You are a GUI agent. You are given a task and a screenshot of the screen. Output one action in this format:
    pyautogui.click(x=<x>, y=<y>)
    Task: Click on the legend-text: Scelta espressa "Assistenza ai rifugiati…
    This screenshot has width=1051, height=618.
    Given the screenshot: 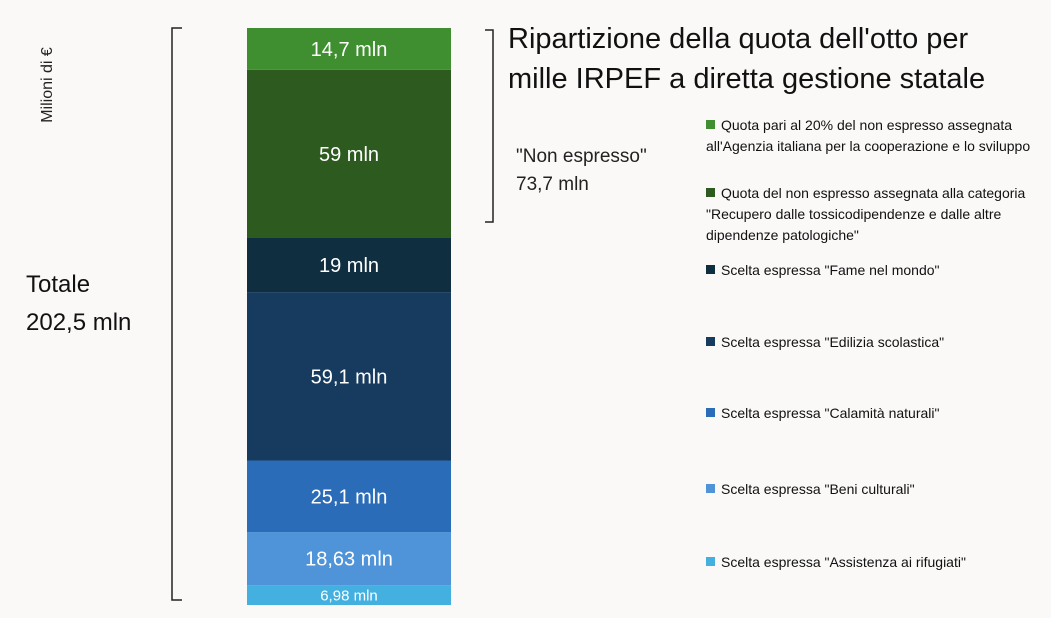 What is the action you would take?
    pyautogui.click(x=843, y=562)
    